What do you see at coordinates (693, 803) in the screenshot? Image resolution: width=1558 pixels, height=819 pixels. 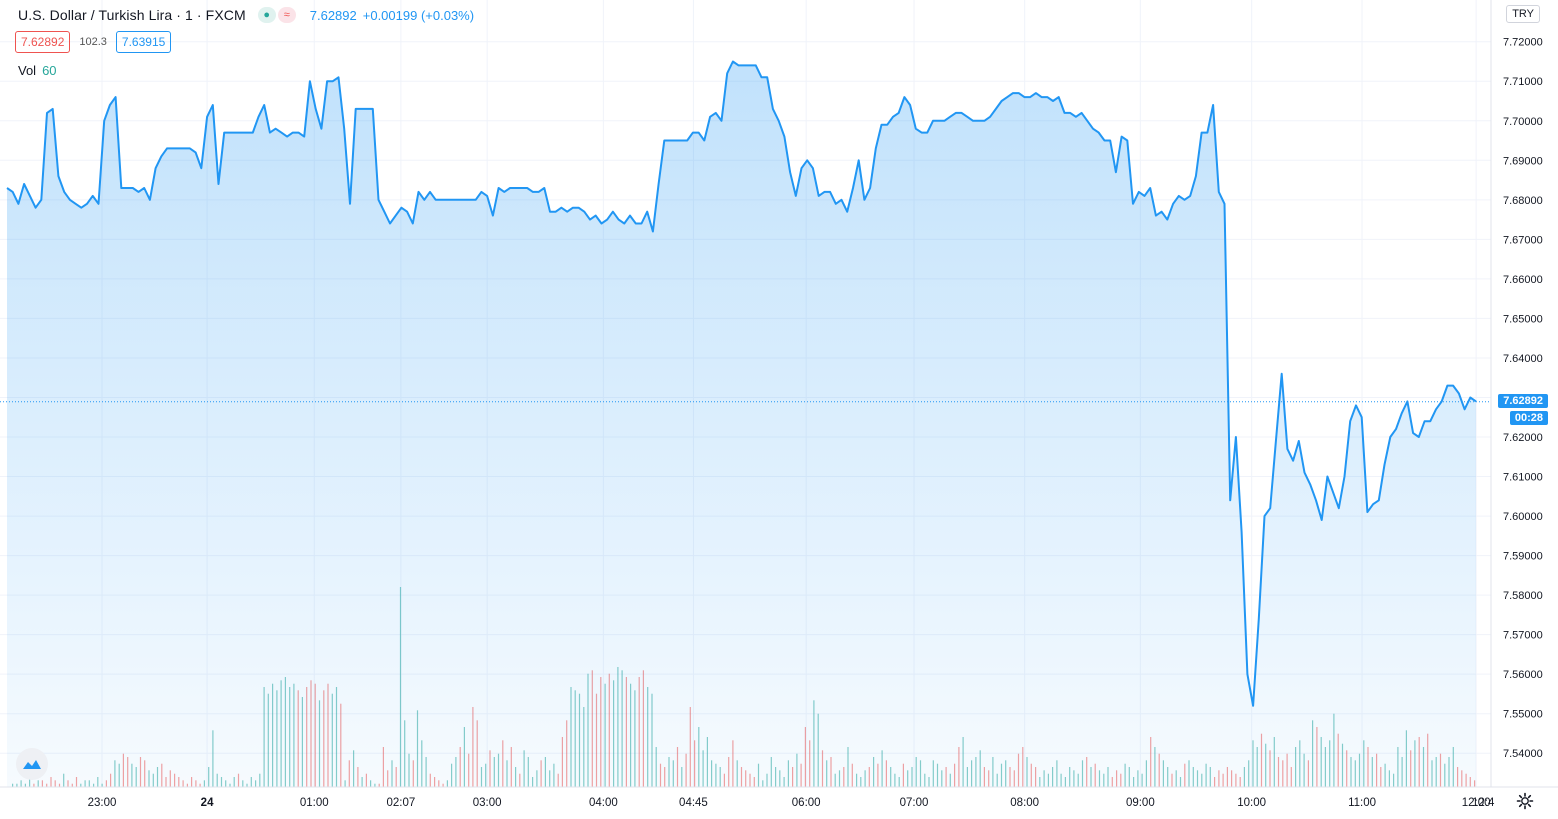 I see `time-tick-label: 04:45` at bounding box center [693, 803].